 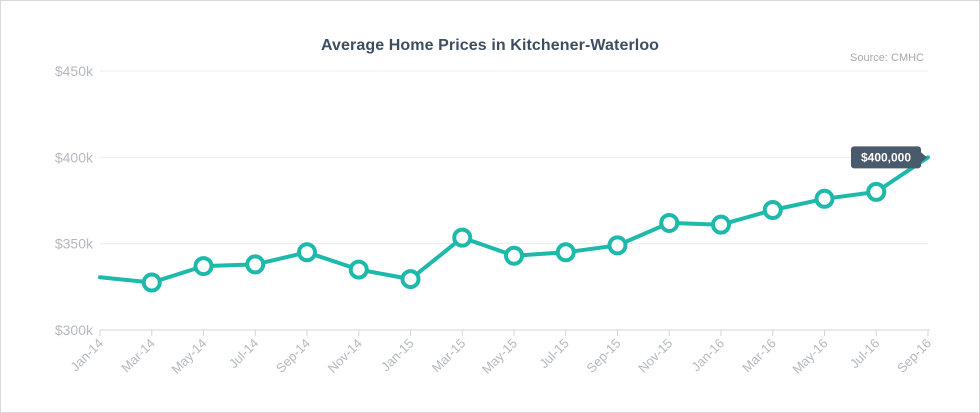 I want to click on y-tick-label: $350k, so click(x=74, y=244).